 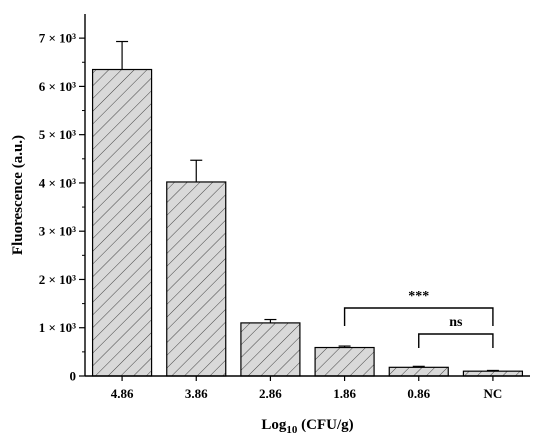 I want to click on x-axis-title: Log10 (CFU/g), so click(x=307, y=426).